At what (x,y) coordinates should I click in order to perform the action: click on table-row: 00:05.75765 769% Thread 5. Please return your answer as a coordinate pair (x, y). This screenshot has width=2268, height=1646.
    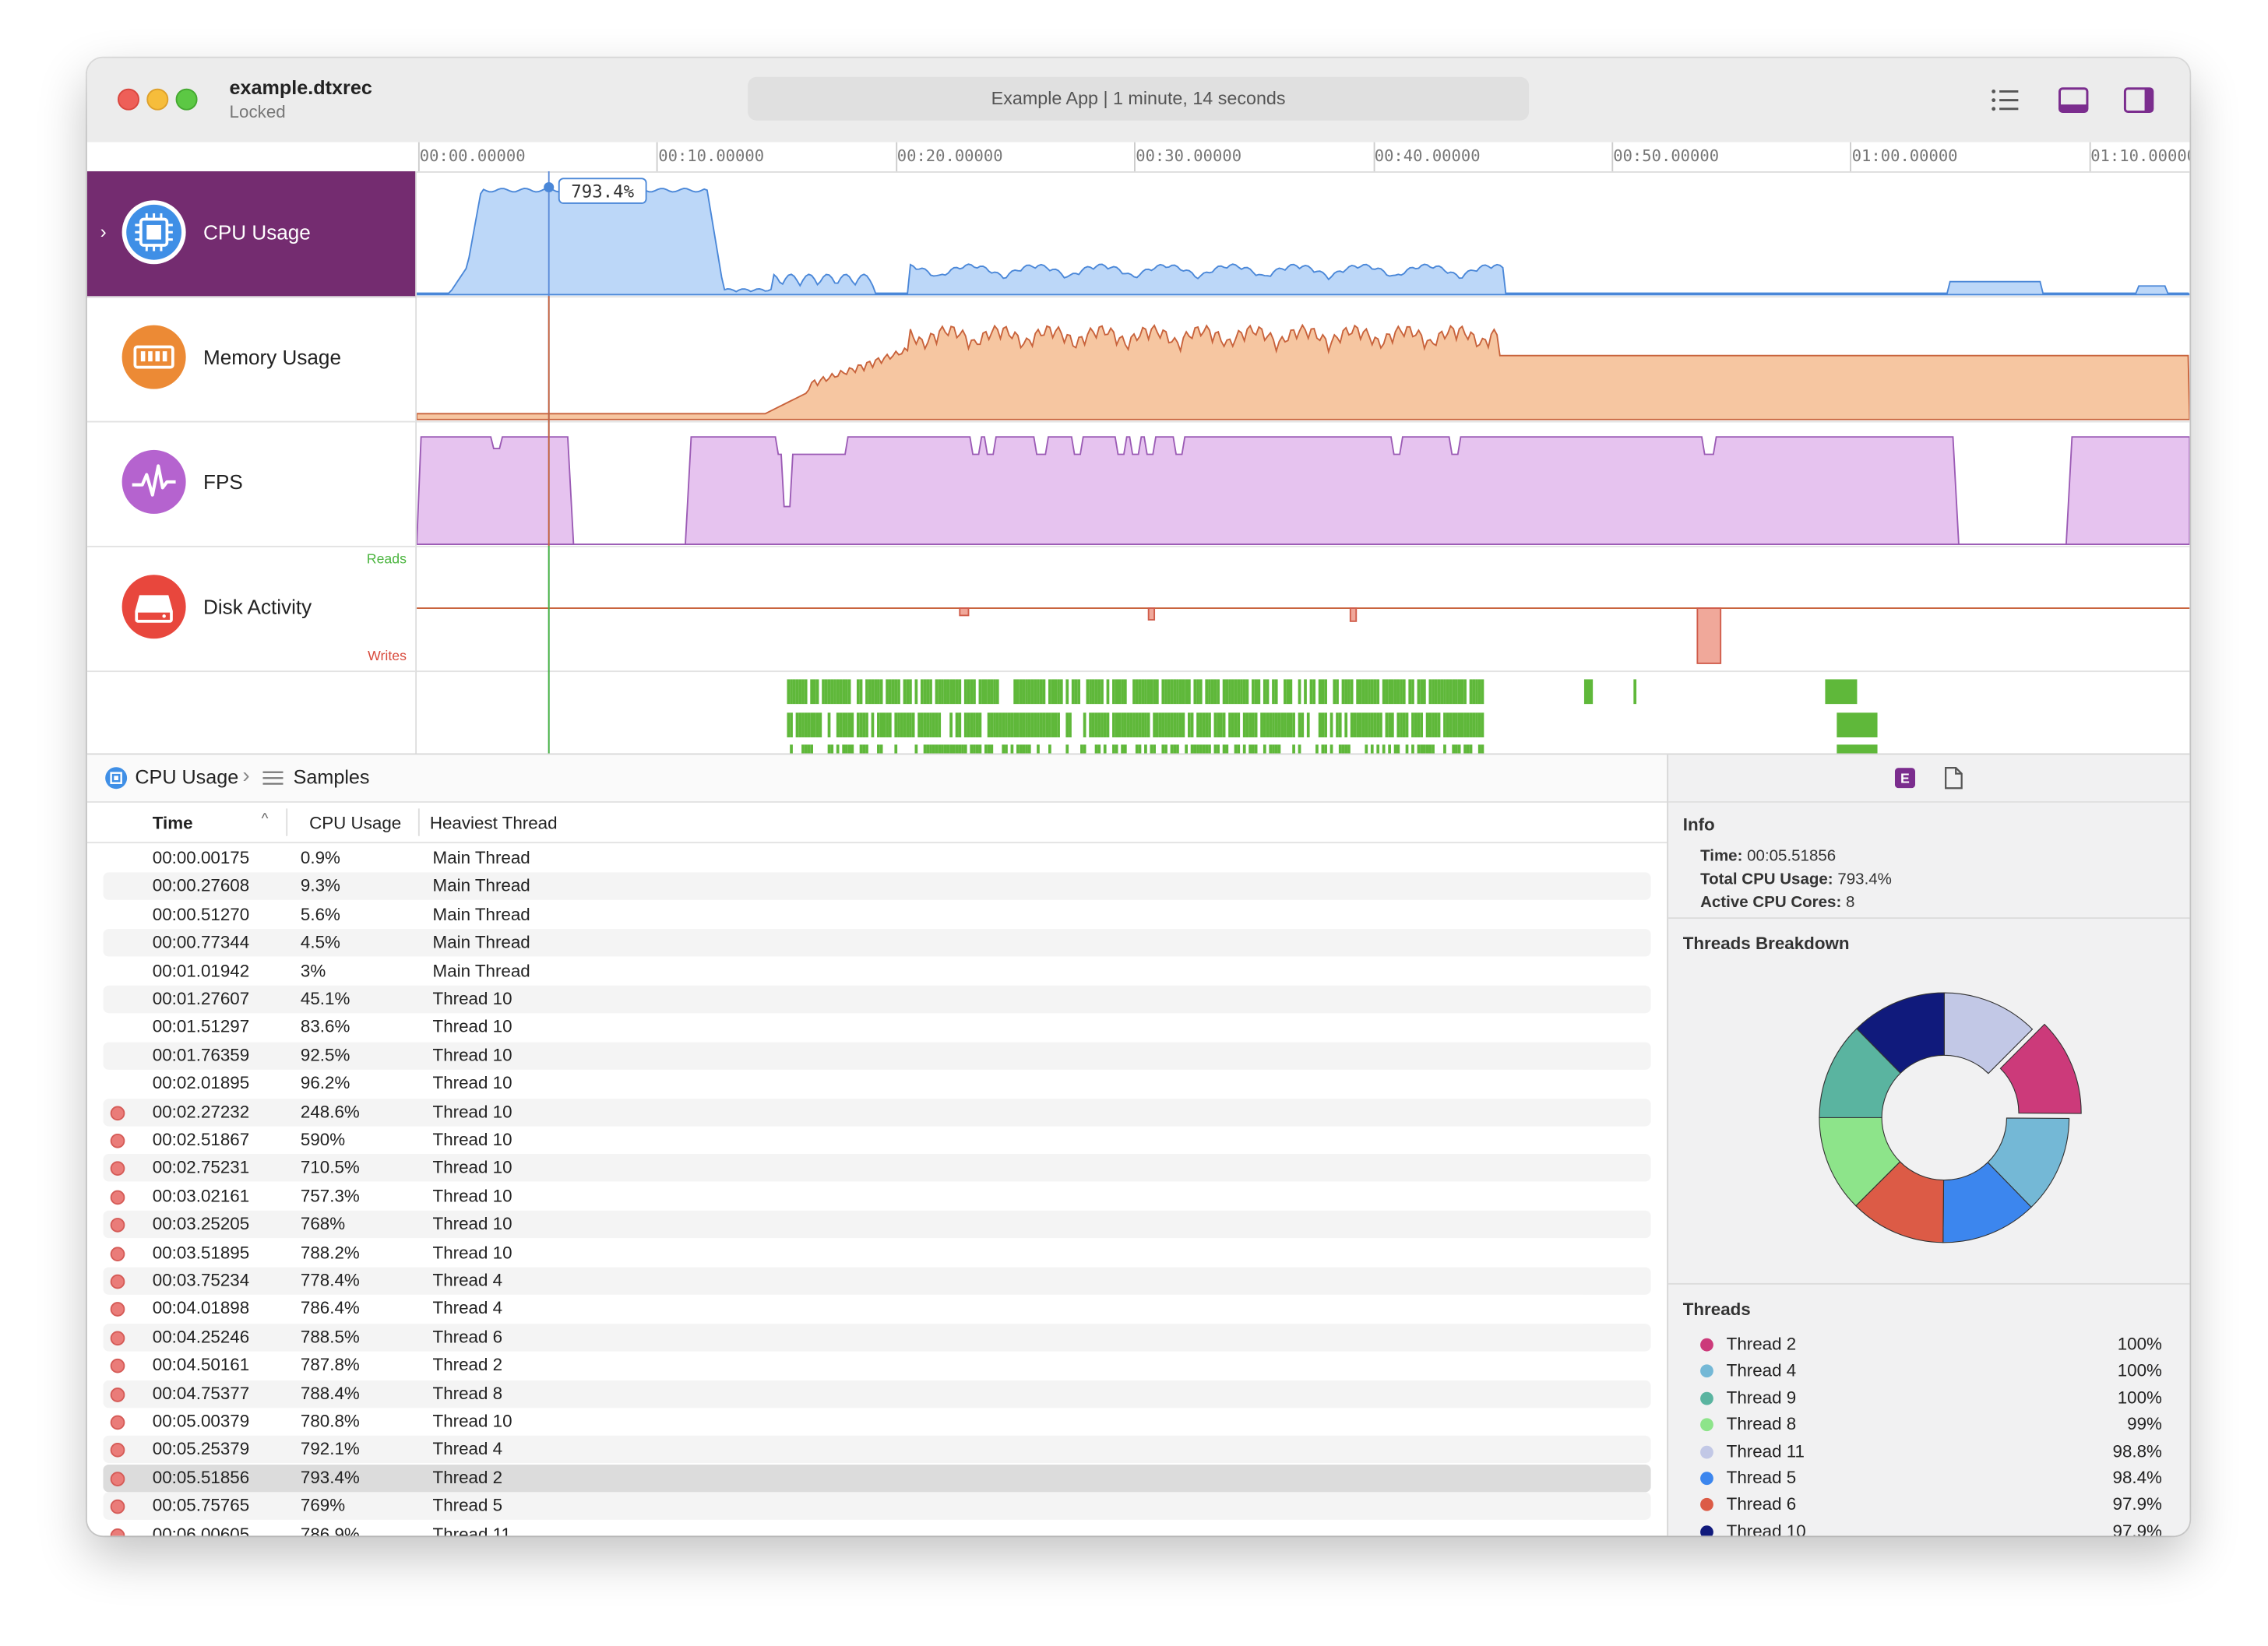
    Looking at the image, I should click on (877, 1506).